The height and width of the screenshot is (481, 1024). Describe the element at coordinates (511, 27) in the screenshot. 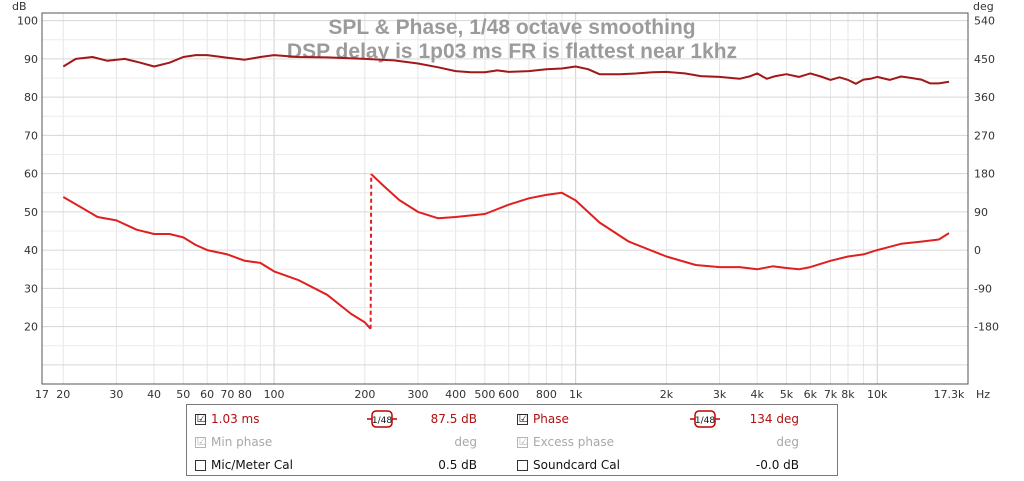

I see `chart-title: SPL & Phase, 1/48 octave smoothing` at that location.